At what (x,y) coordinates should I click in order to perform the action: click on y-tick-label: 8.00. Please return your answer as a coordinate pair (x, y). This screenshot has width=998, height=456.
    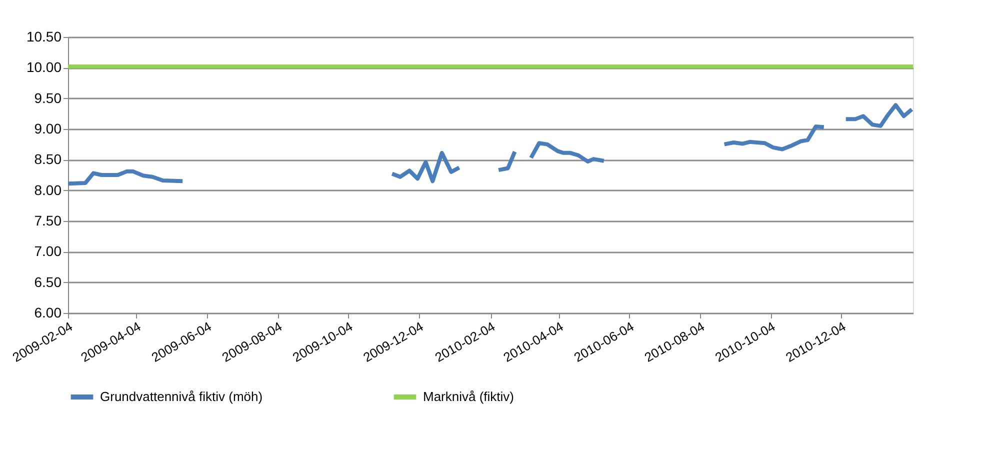
    Looking at the image, I should click on (48, 190).